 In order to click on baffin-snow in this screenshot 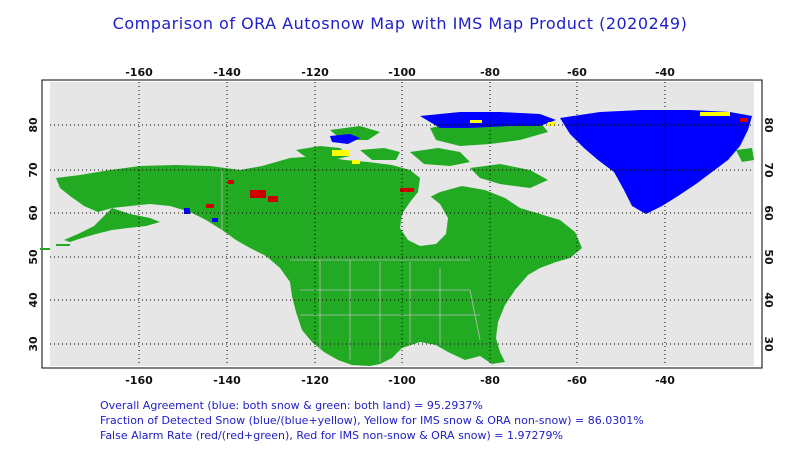, I will do `click(345, 139)`.